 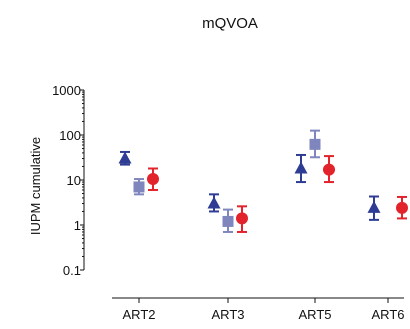 What do you see at coordinates (315, 314) in the screenshot?
I see `x-category-label: ART5` at bounding box center [315, 314].